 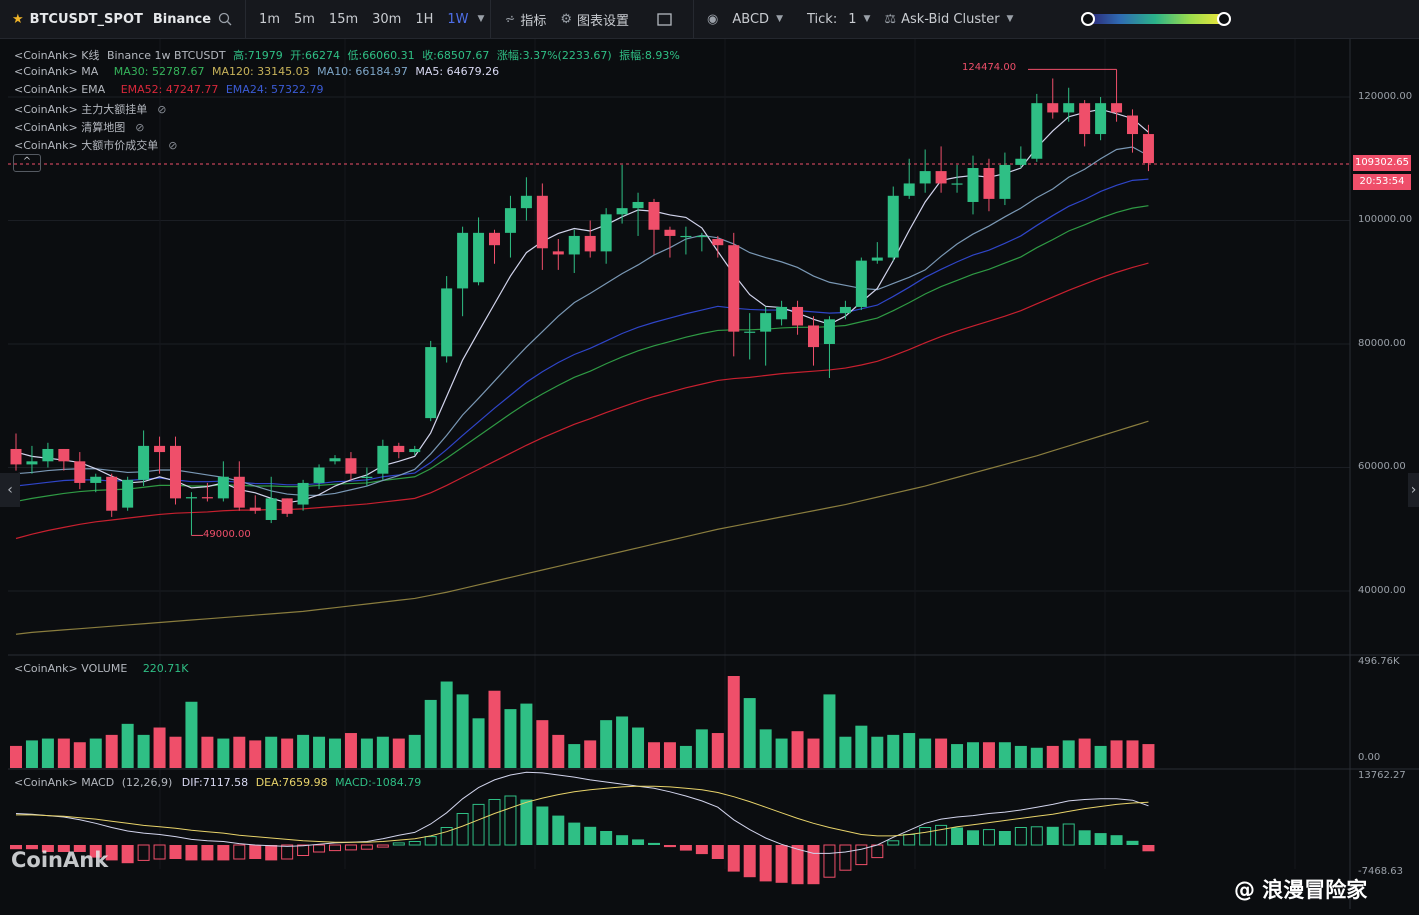 What do you see at coordinates (757, 19) in the screenshot?
I see `abcd-pattern-button: ABCD ▼` at bounding box center [757, 19].